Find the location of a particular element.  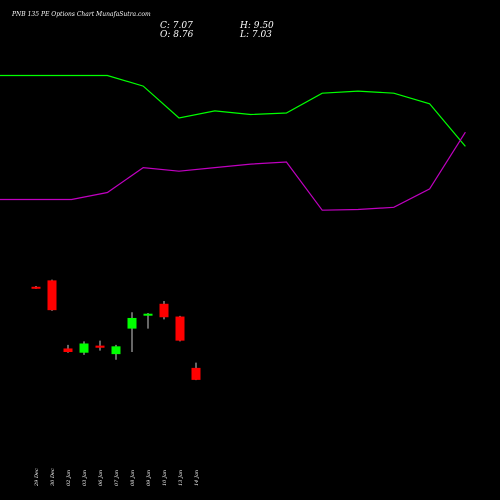

open-value: O: 8.76 is located at coordinates (177, 35).